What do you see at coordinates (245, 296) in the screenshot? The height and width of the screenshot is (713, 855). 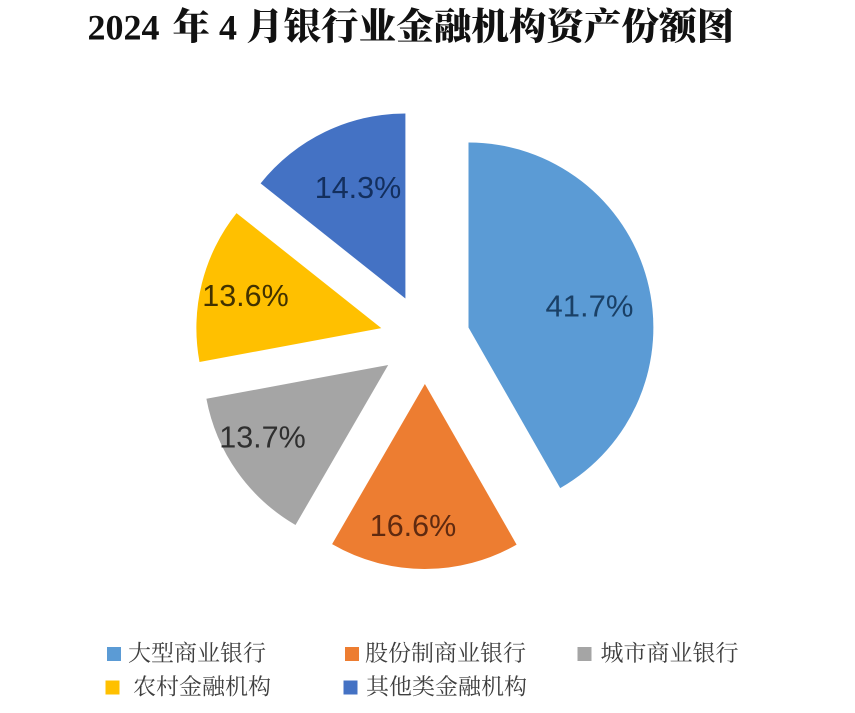 I see `svg-text: 13.6%` at bounding box center [245, 296].